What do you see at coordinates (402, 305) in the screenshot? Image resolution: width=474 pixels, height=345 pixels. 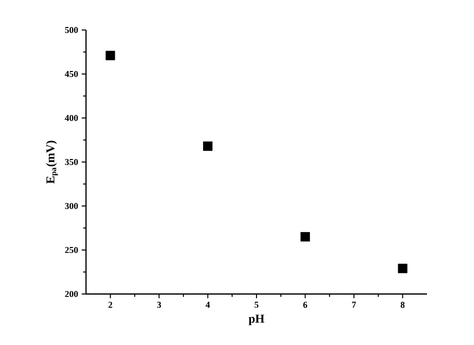 I see `x-tick-label: 8` at bounding box center [402, 305].